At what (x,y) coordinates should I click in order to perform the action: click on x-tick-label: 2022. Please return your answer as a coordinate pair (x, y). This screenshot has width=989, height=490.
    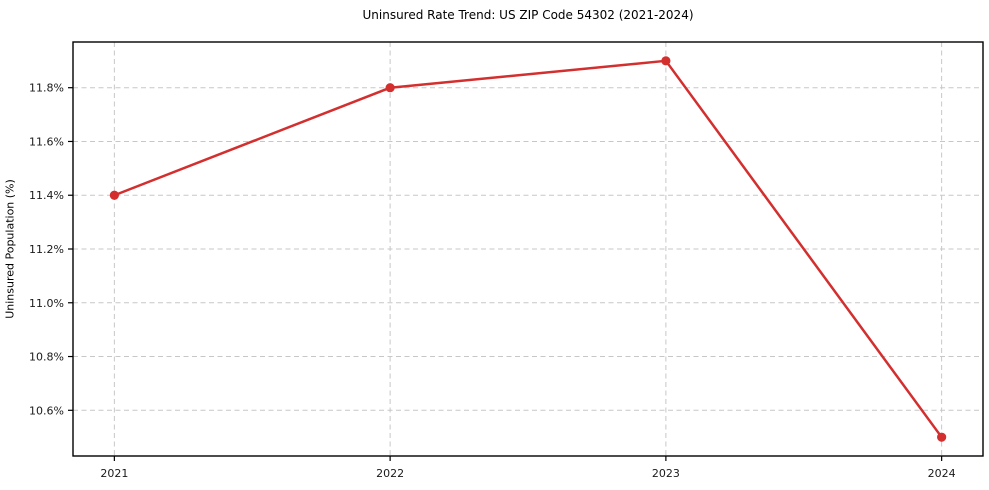
    Looking at the image, I should click on (390, 473).